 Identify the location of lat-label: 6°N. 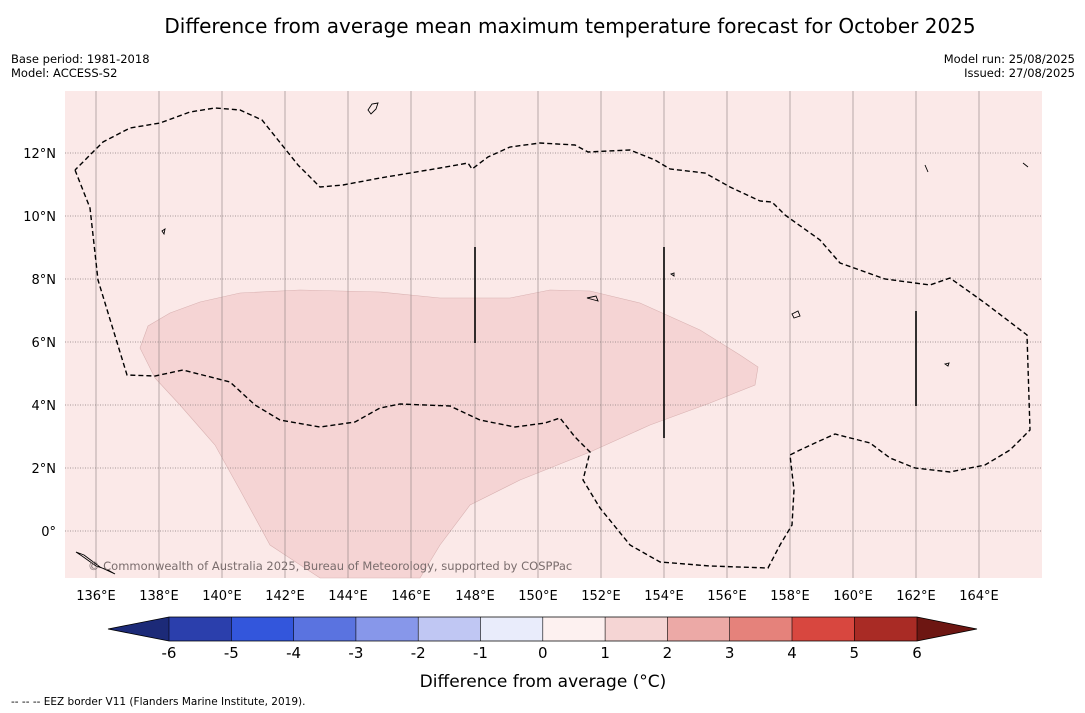
(44, 343).